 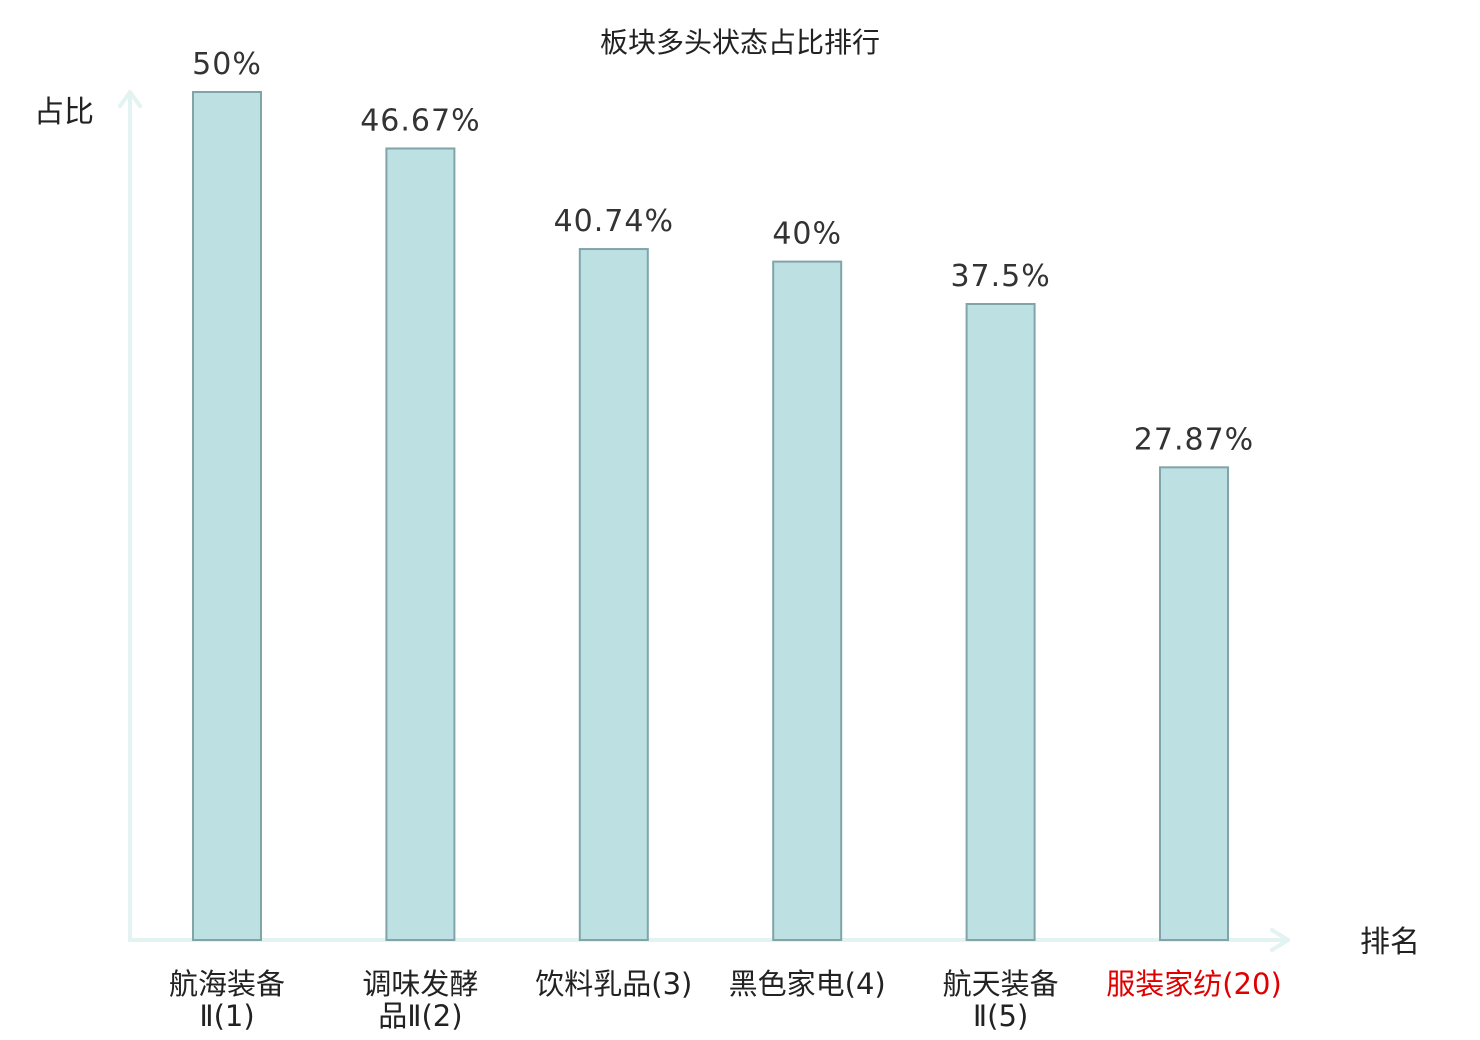 What do you see at coordinates (807, 984) in the screenshot?
I see `category-label-4: 黑色家电(4)` at bounding box center [807, 984].